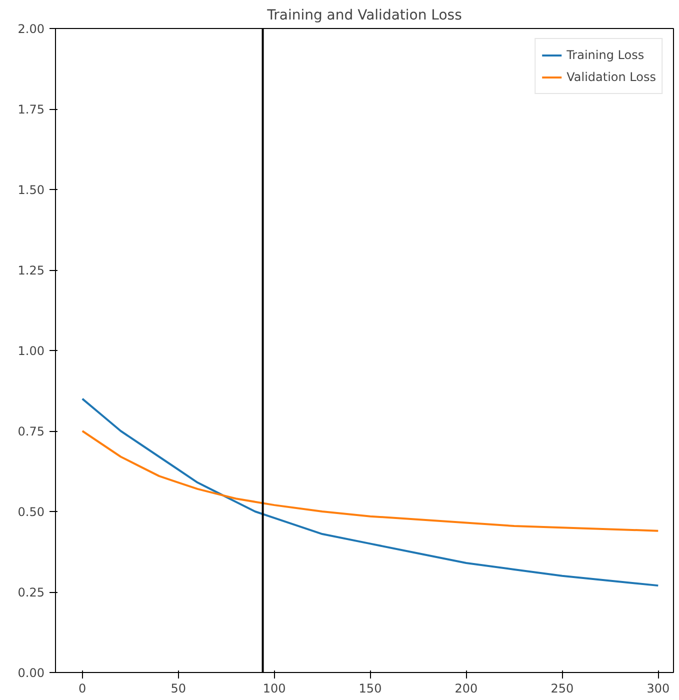 This screenshot has width=679, height=700. I want to click on x-tick-label: 250, so click(562, 689).